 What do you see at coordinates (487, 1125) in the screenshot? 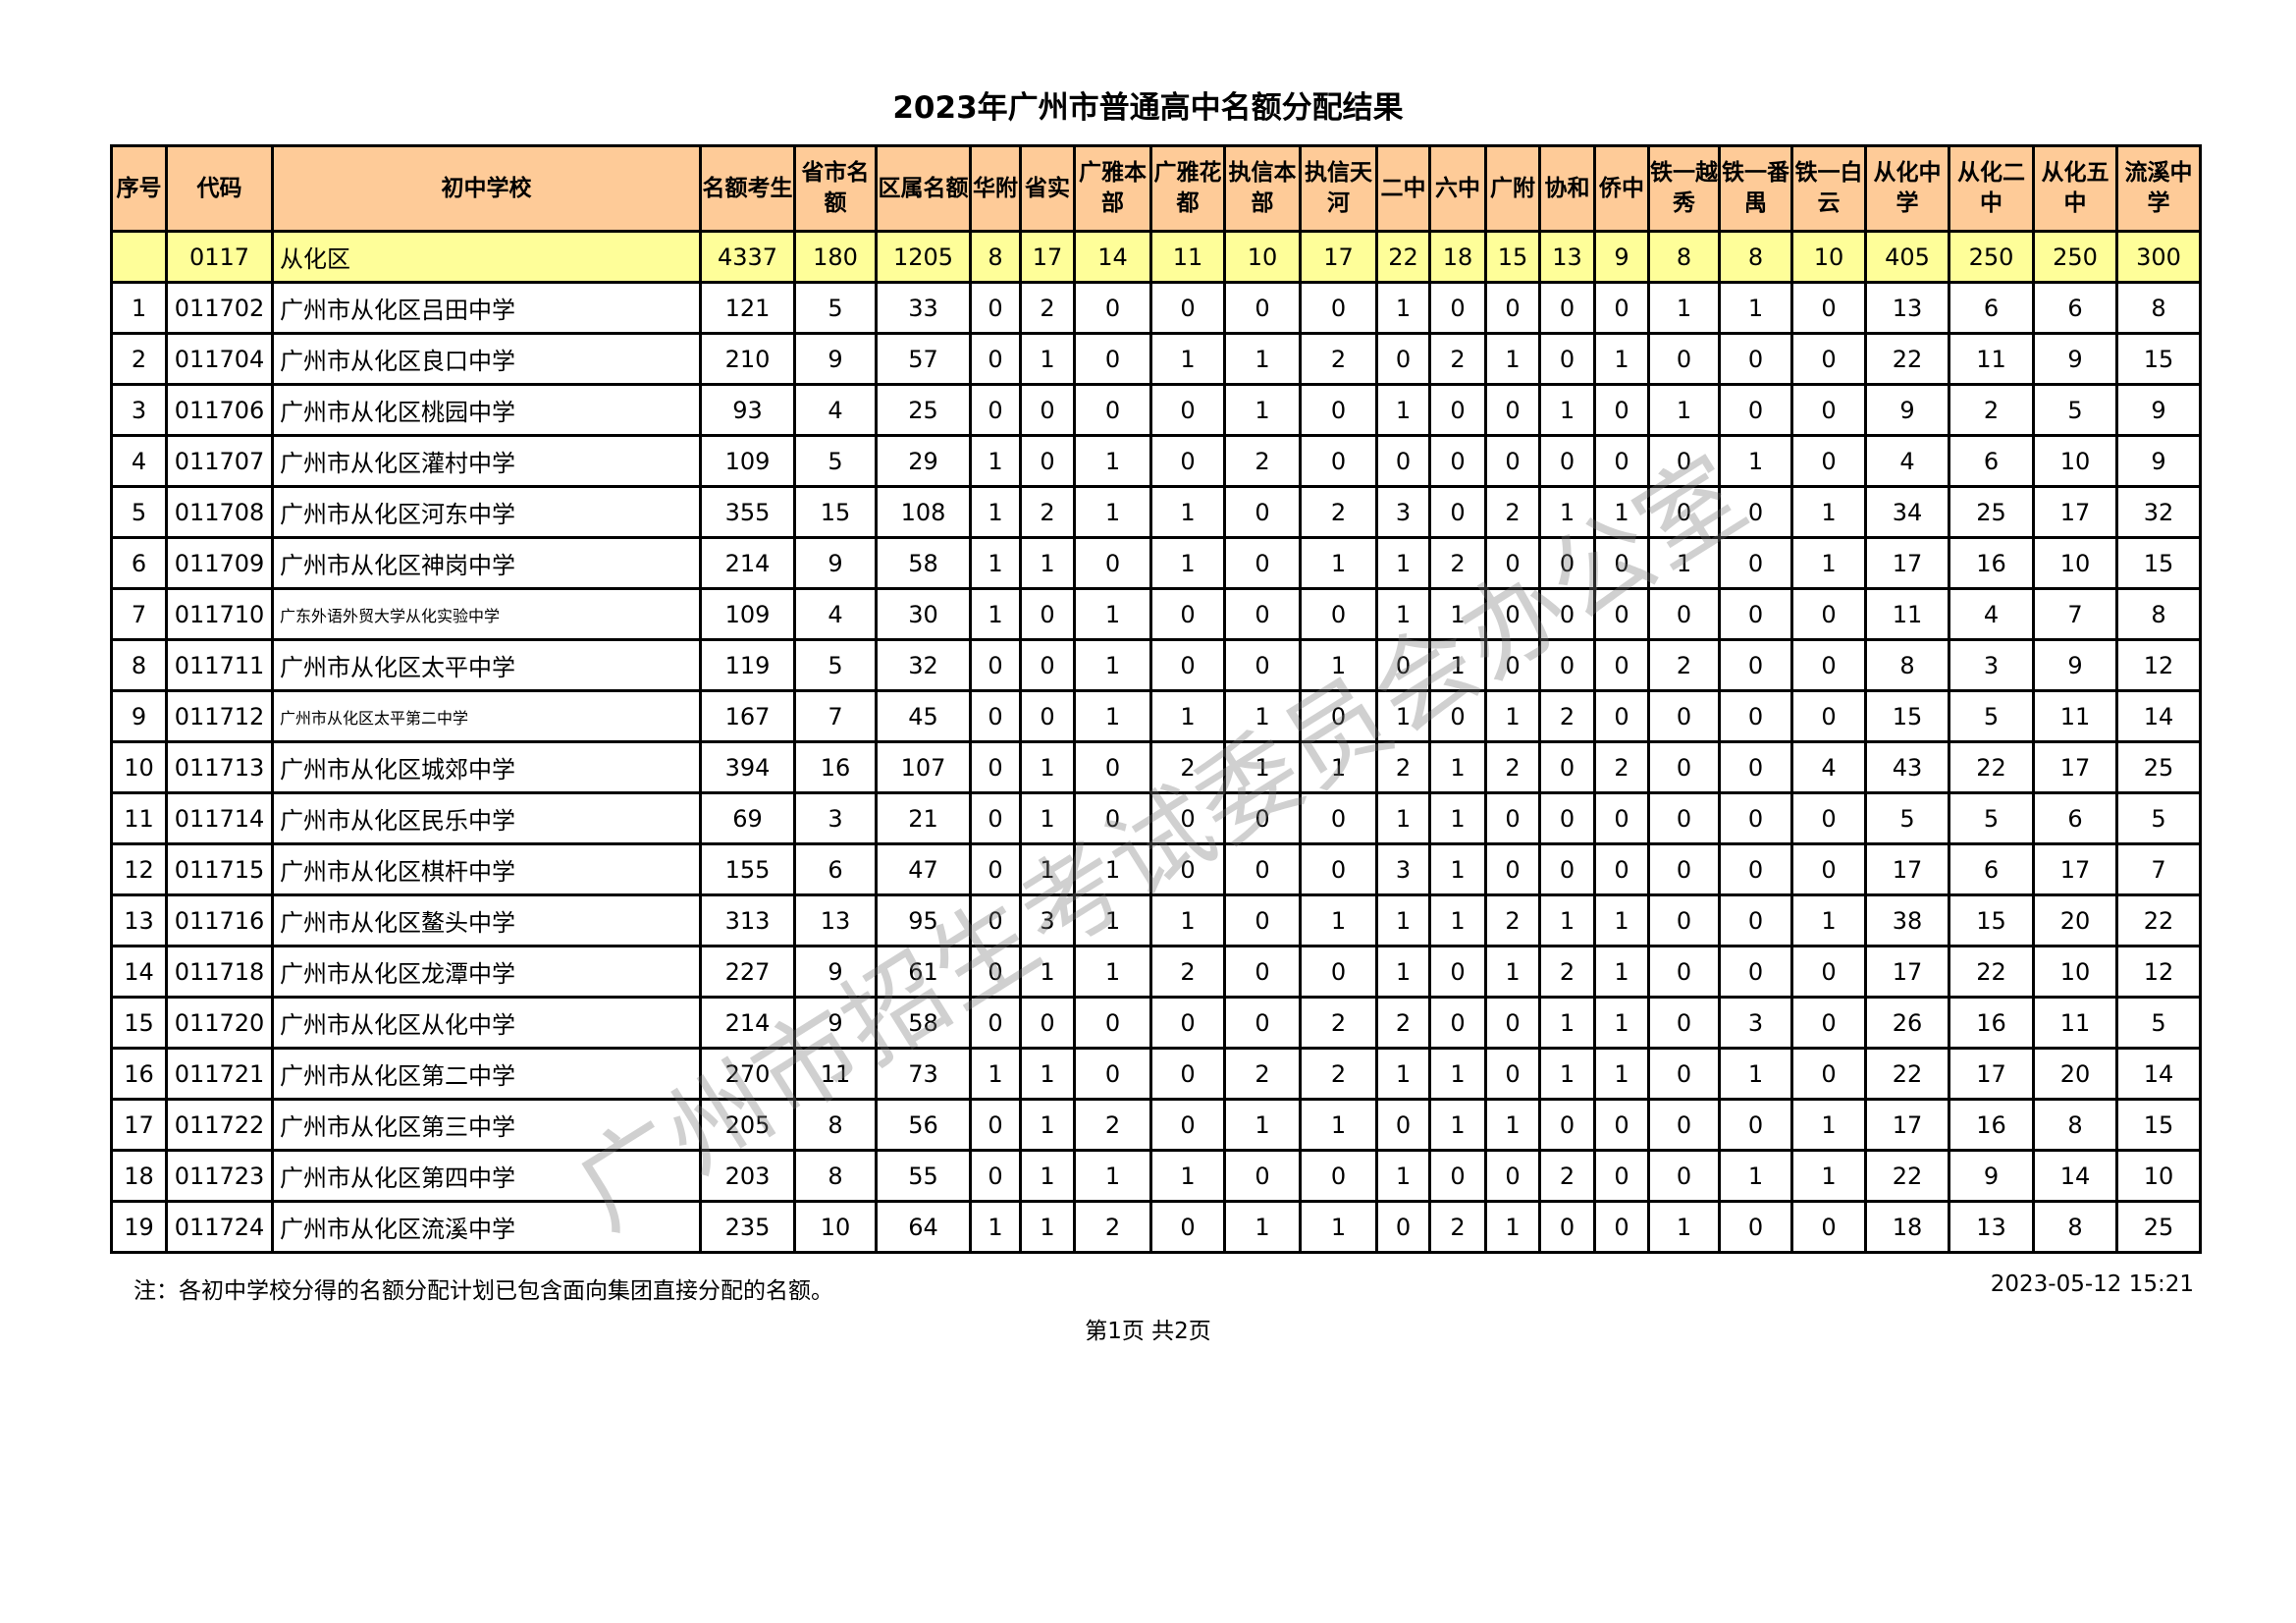
I see `school-name-cell: 广州市从化区第三中学` at bounding box center [487, 1125].